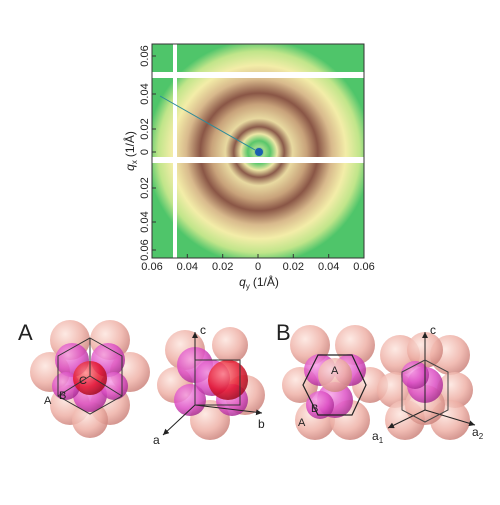  I want to click on y-axis-label: qx (1/Å), so click(130, 151).